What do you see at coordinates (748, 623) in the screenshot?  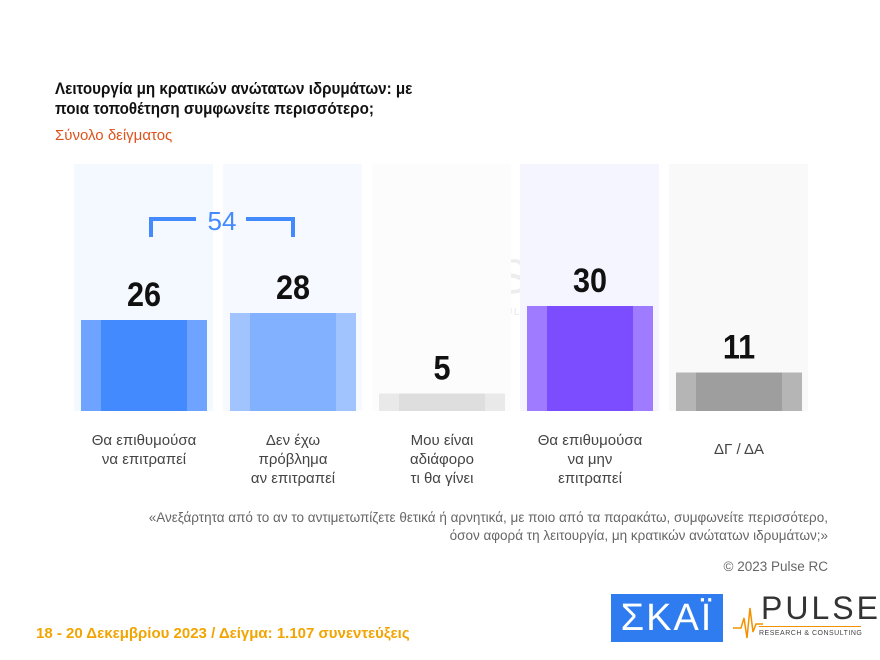 I see `pulse-wave-icon` at bounding box center [748, 623].